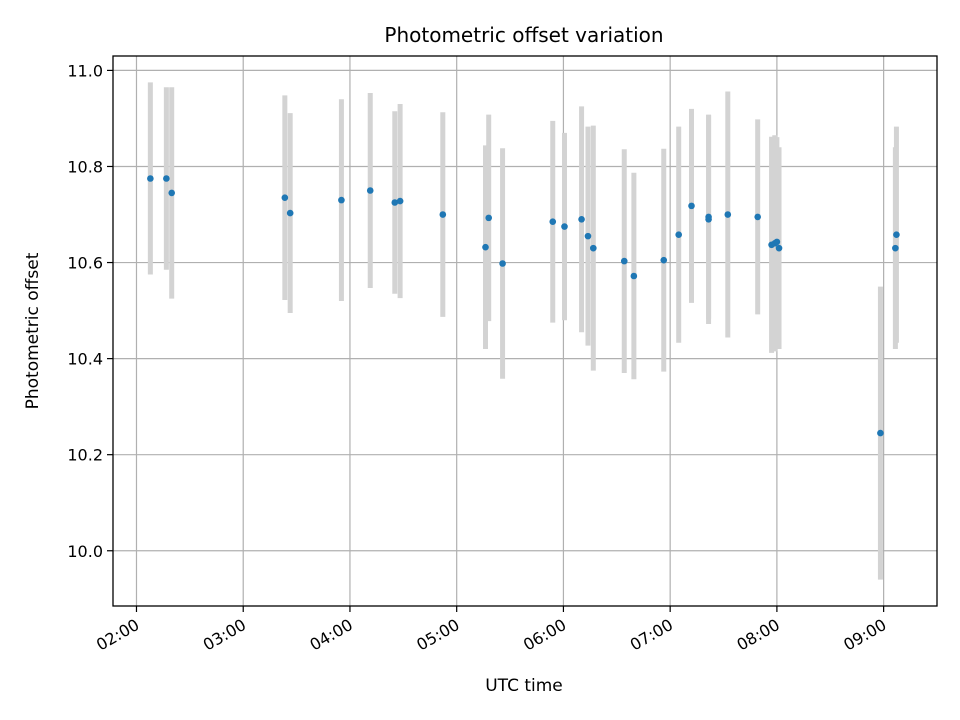  What do you see at coordinates (491, 630) in the screenshot?
I see `x-axis-ticks: 02:00 03:00 04:00 05:00 06:00 07:00 08:00 09:00` at bounding box center [491, 630].